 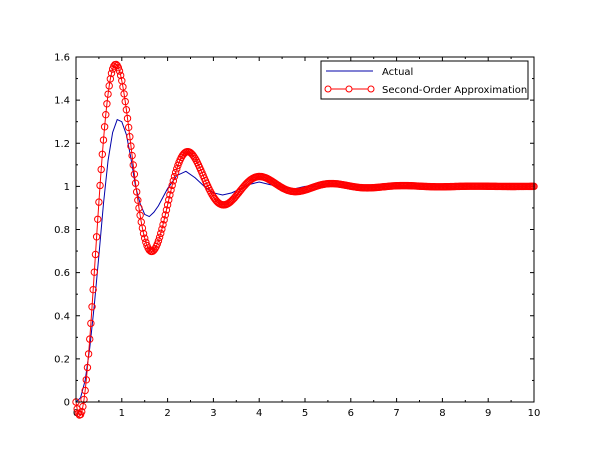 I want to click on x-tick-label: 3, so click(x=213, y=413).